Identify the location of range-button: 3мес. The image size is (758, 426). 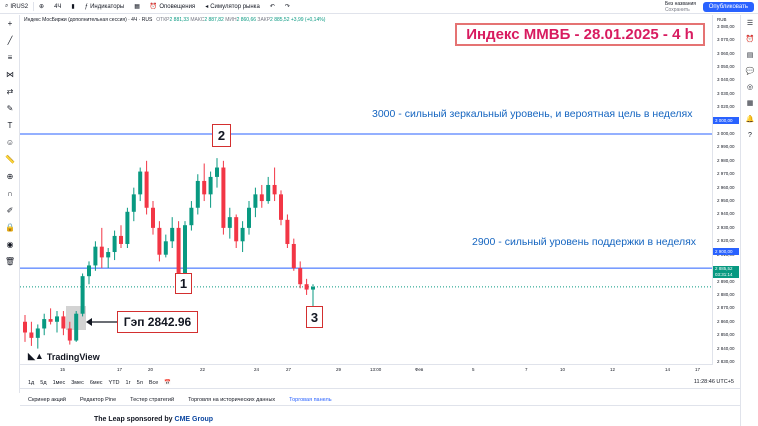
(77, 382).